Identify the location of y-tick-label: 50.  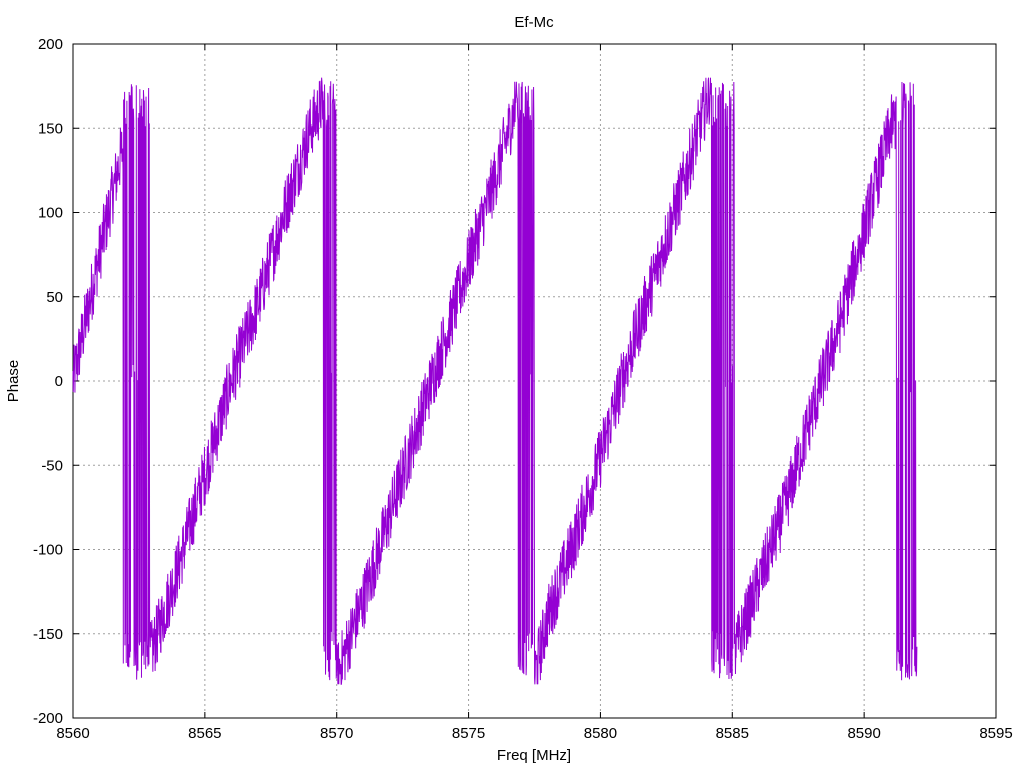
(54, 297).